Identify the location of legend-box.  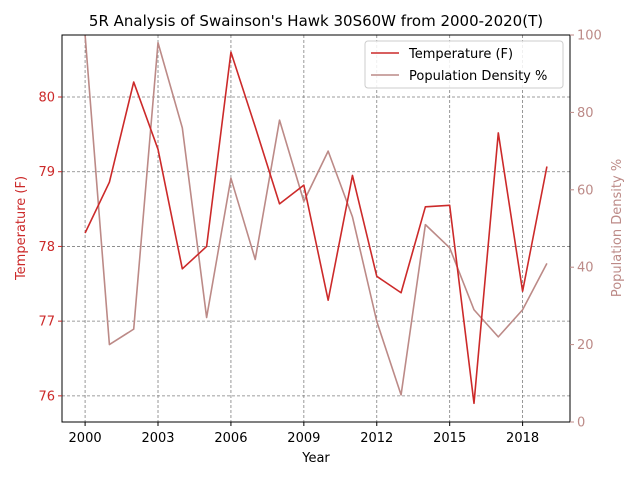
(464, 64).